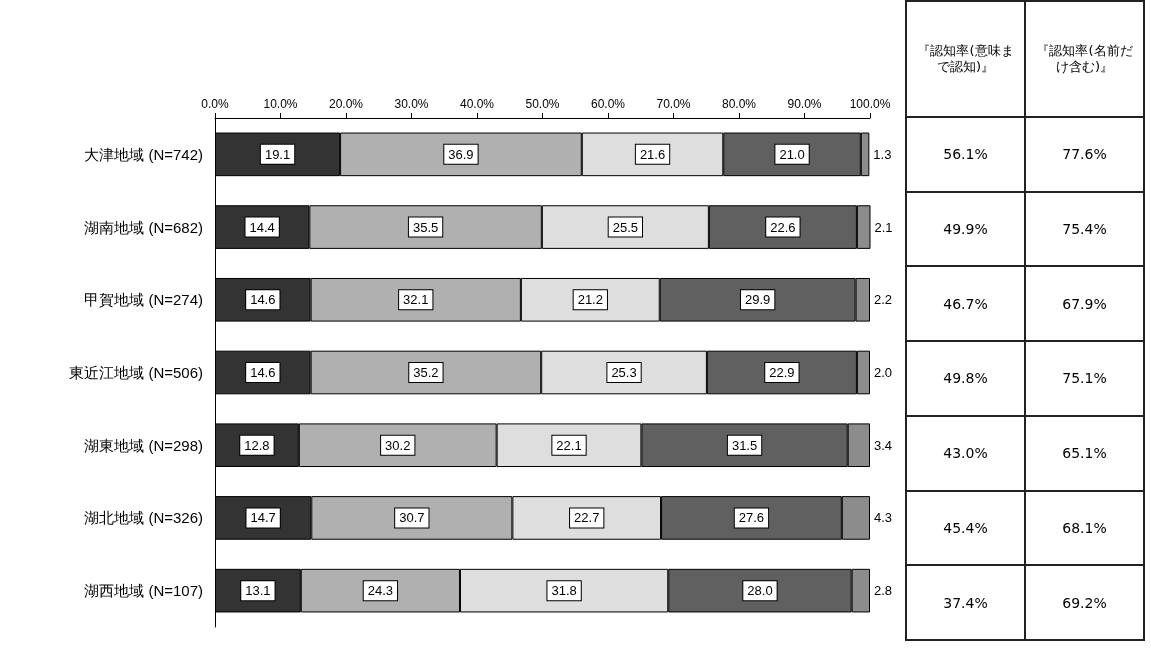 This screenshot has height=653, width=1151. Describe the element at coordinates (965, 528) in the screenshot. I see `text: 45.4%` at that location.